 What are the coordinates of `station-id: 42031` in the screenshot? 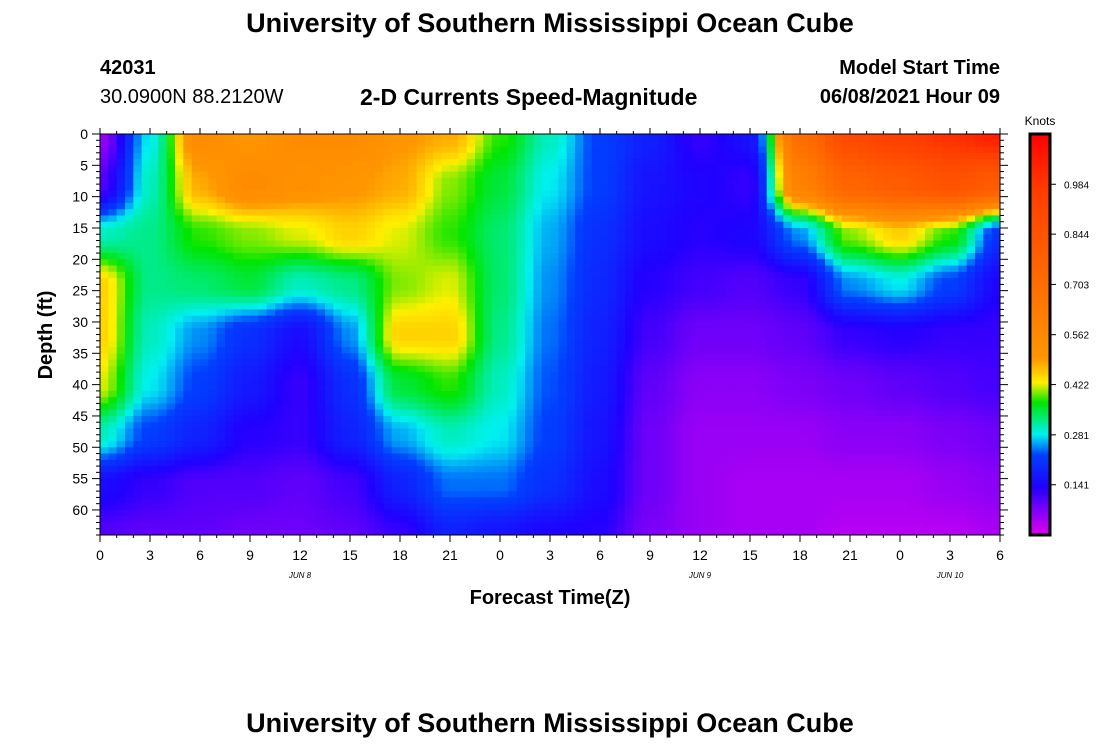 It's located at (128, 68).